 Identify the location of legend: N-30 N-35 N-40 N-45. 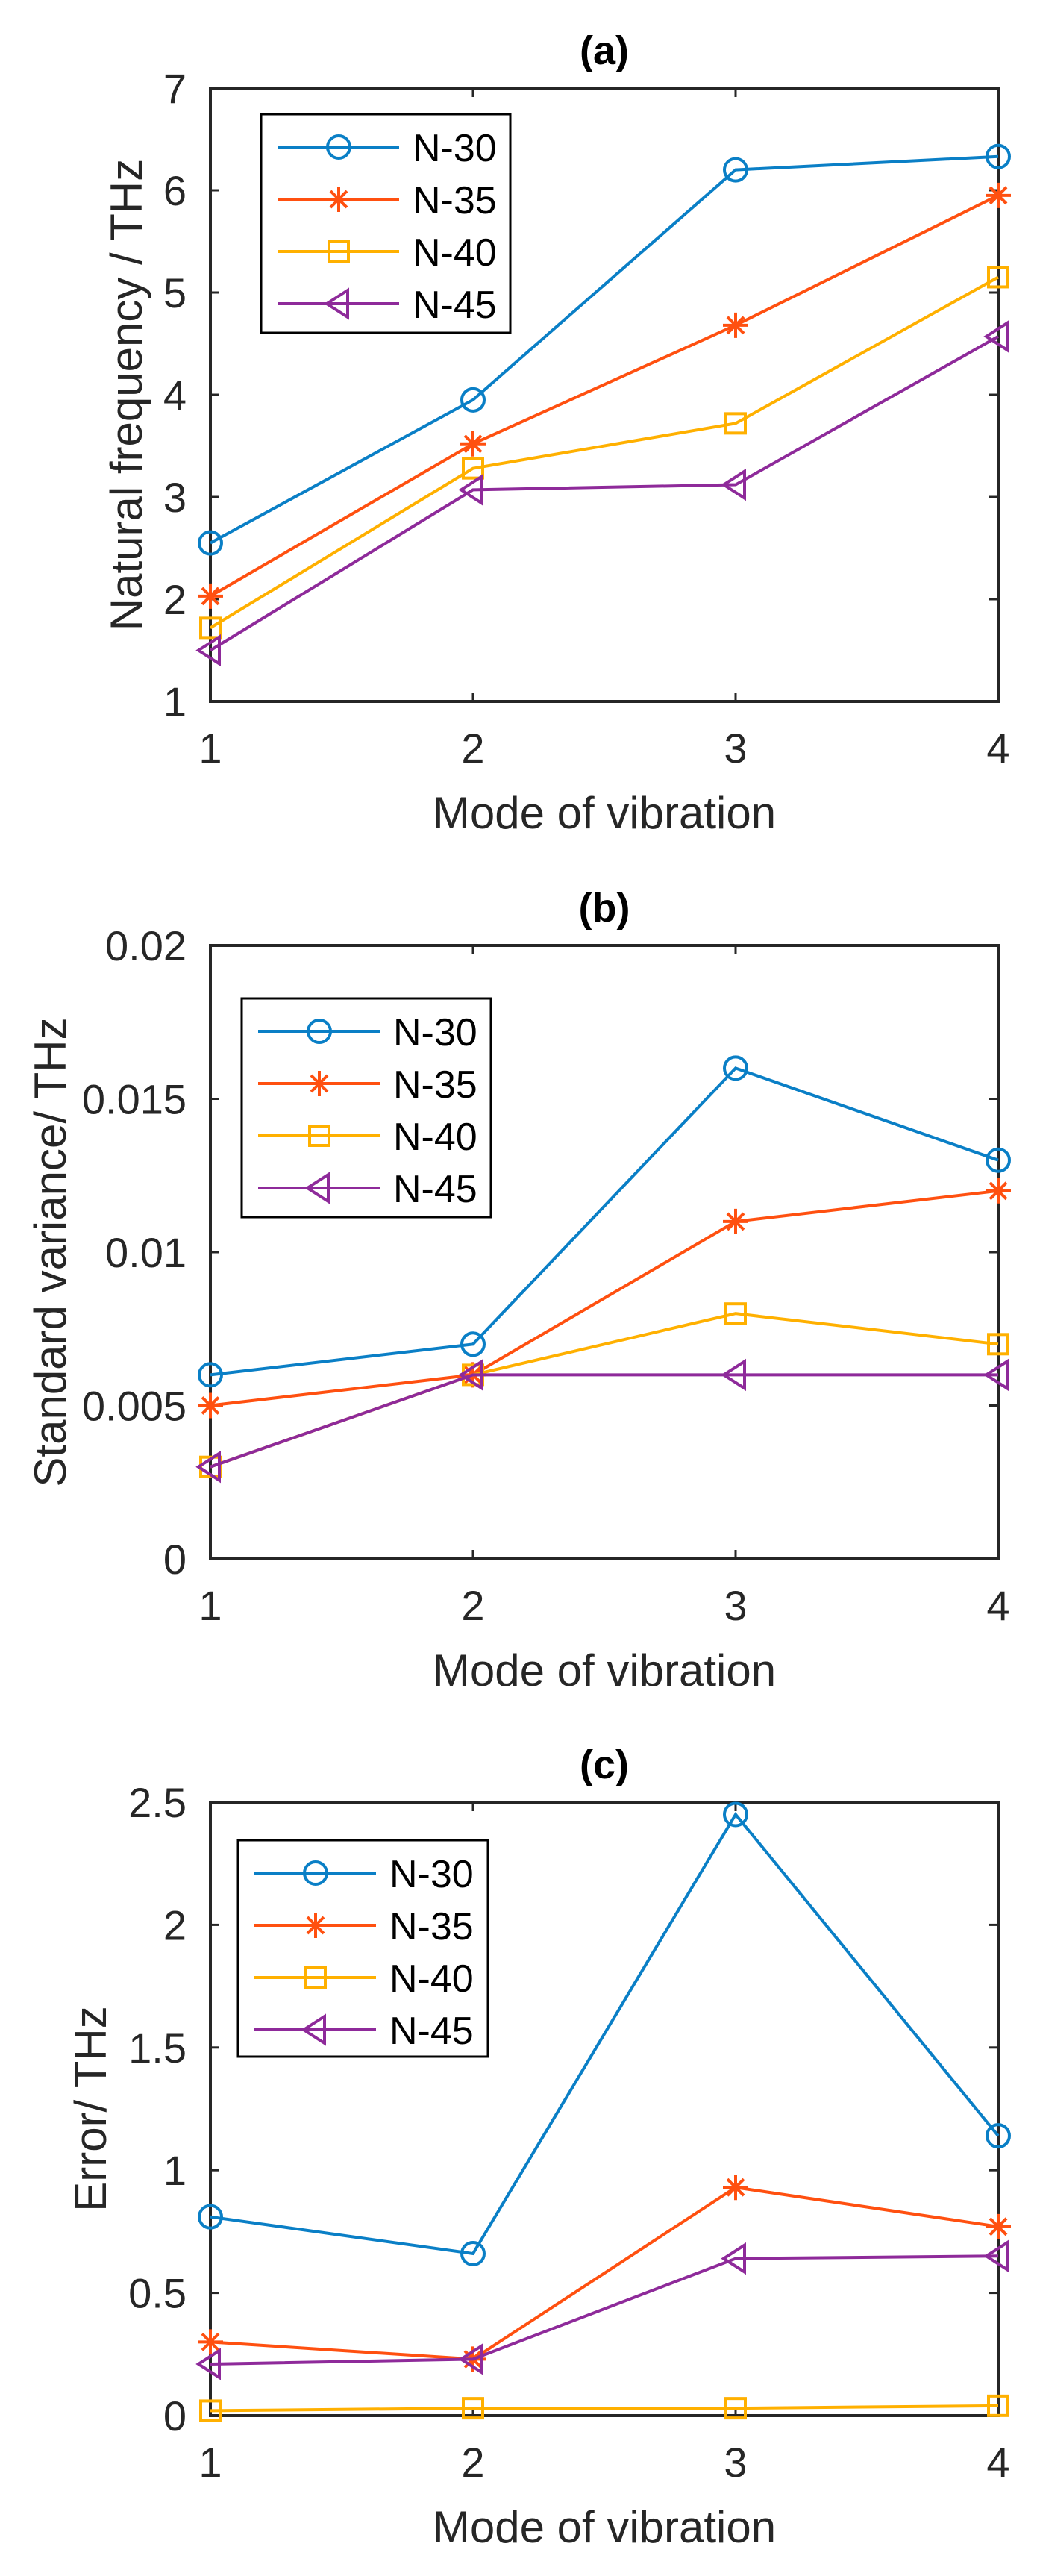
(362, 1948).